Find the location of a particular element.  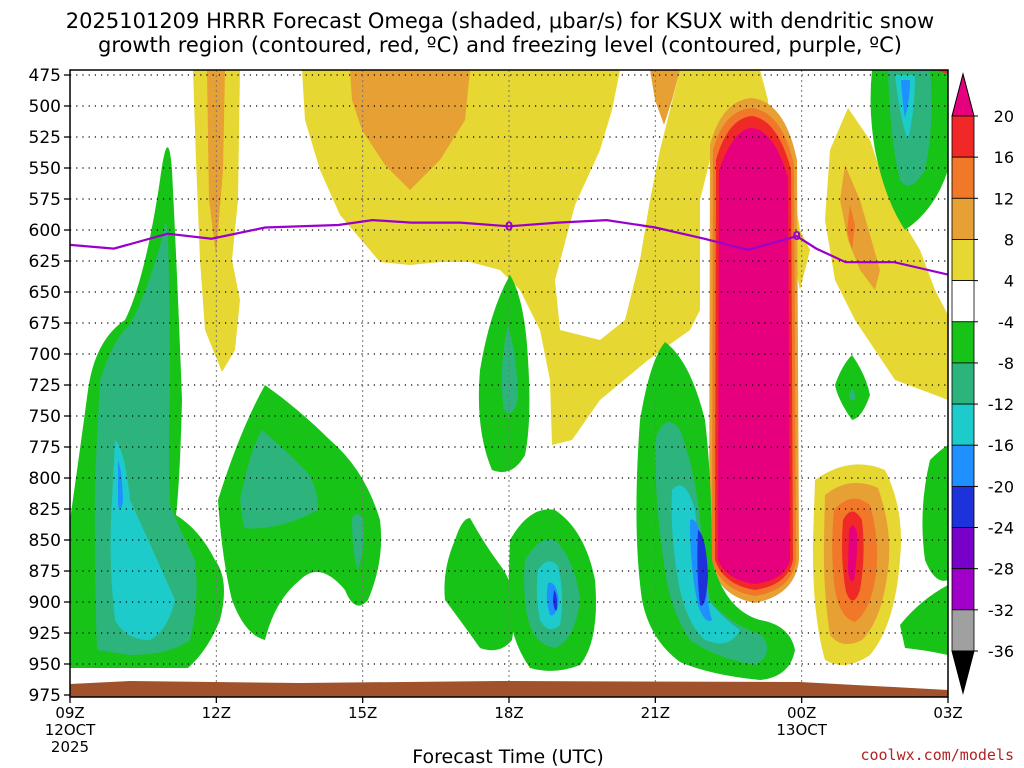

y-tick-label: 675 is located at coordinates (45, 324).